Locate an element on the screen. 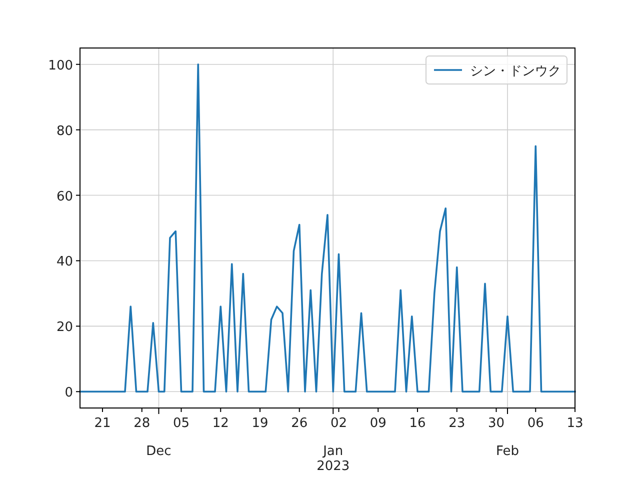 The image size is (640, 480). x-tick-label: 05 is located at coordinates (181, 423).